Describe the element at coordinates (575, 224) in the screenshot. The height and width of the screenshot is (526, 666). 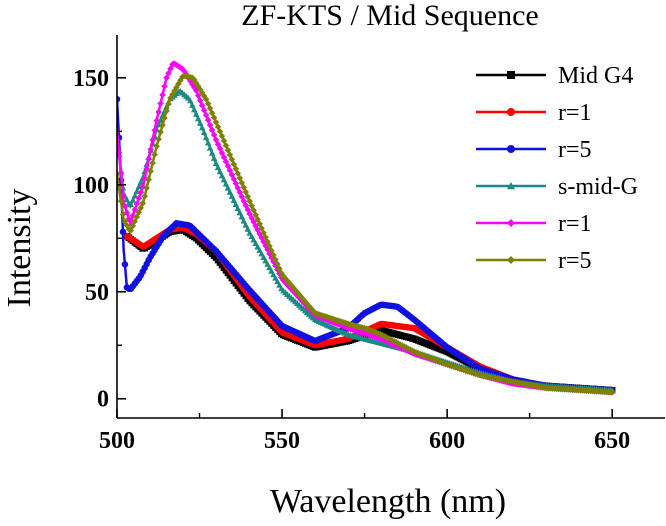
I see `legend-label: r=1` at that location.